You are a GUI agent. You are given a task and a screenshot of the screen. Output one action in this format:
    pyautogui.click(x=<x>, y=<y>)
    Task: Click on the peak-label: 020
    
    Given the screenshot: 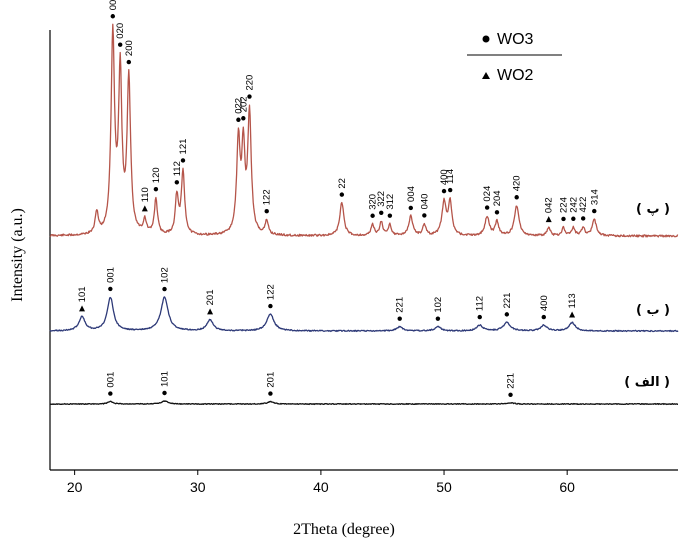 What is the action you would take?
    pyautogui.click(x=120, y=31)
    